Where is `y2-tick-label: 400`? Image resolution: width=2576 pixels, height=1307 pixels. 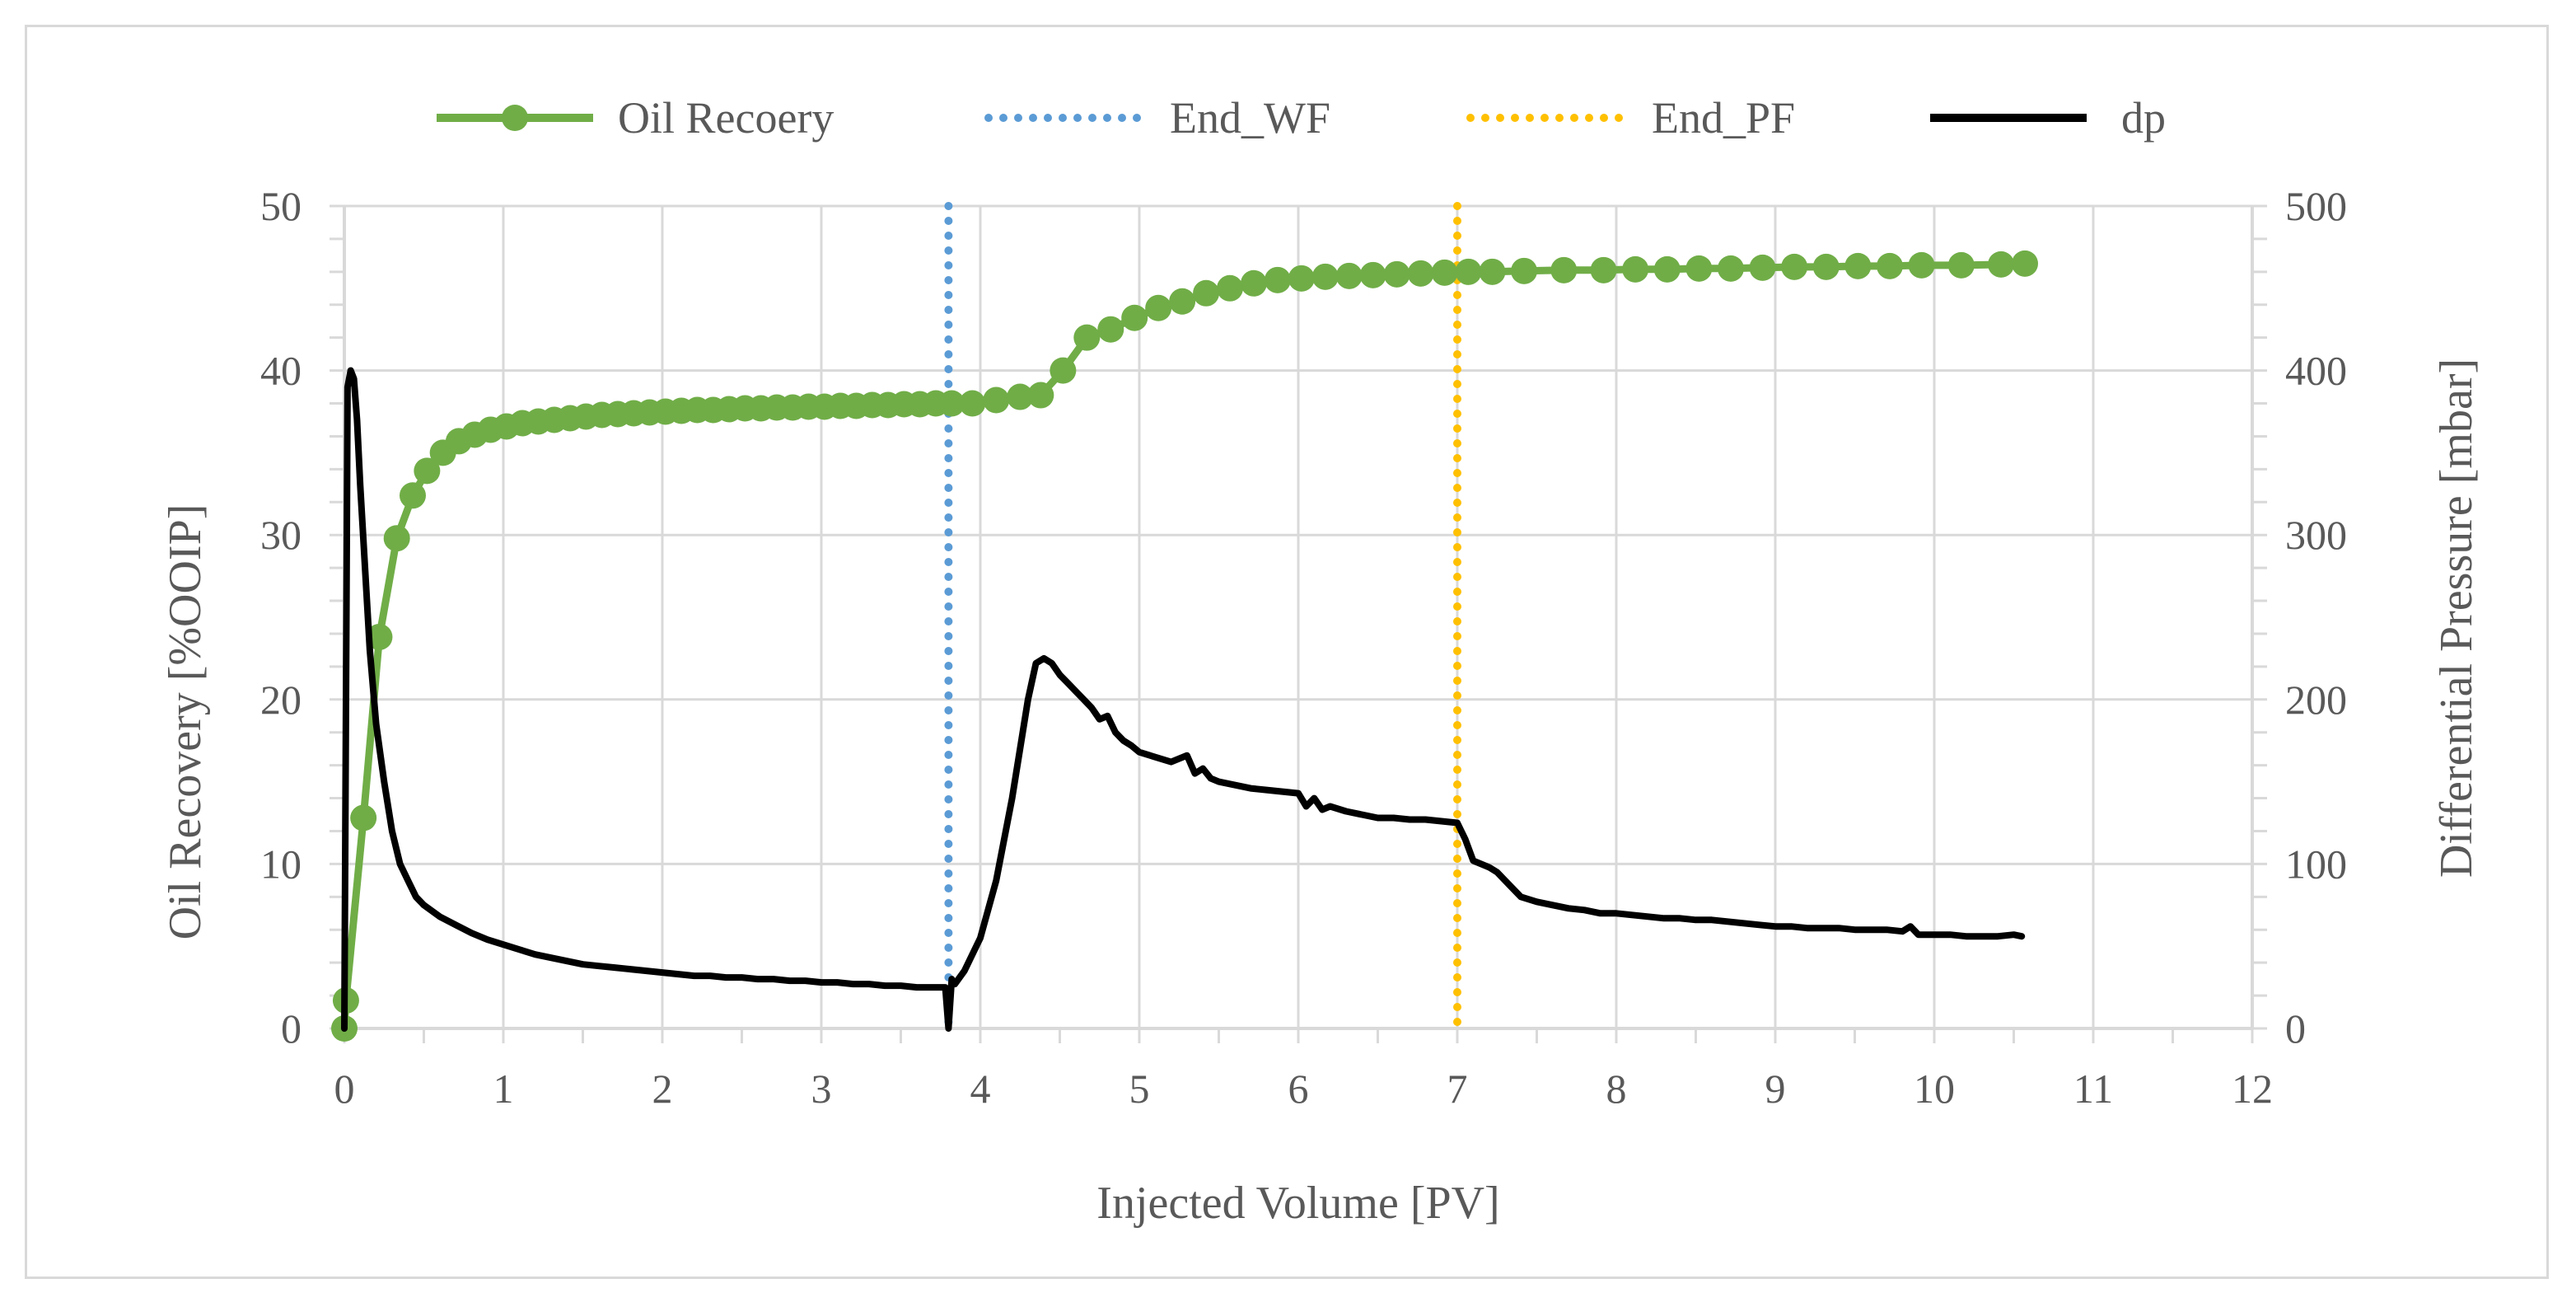
y2-tick-label: 400 is located at coordinates (2316, 371).